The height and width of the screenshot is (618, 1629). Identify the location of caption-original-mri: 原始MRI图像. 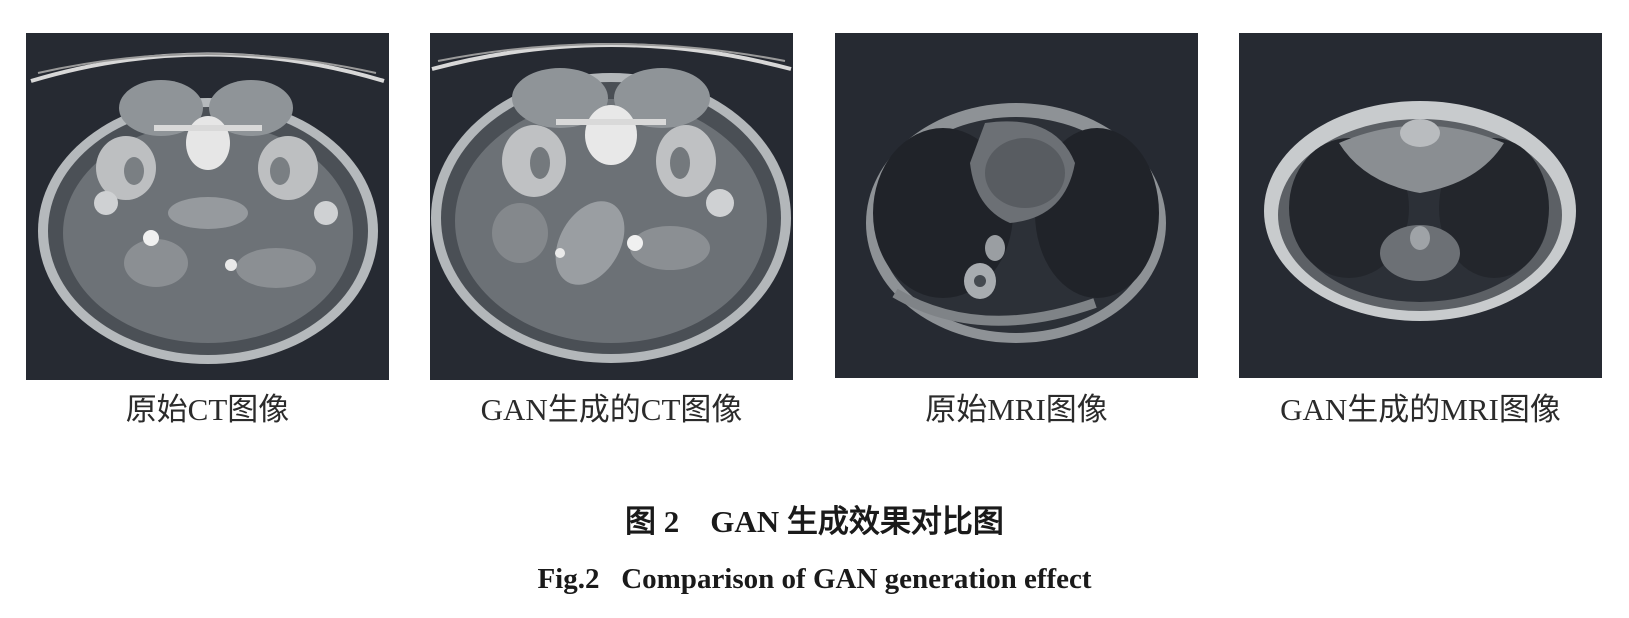
(1016, 410).